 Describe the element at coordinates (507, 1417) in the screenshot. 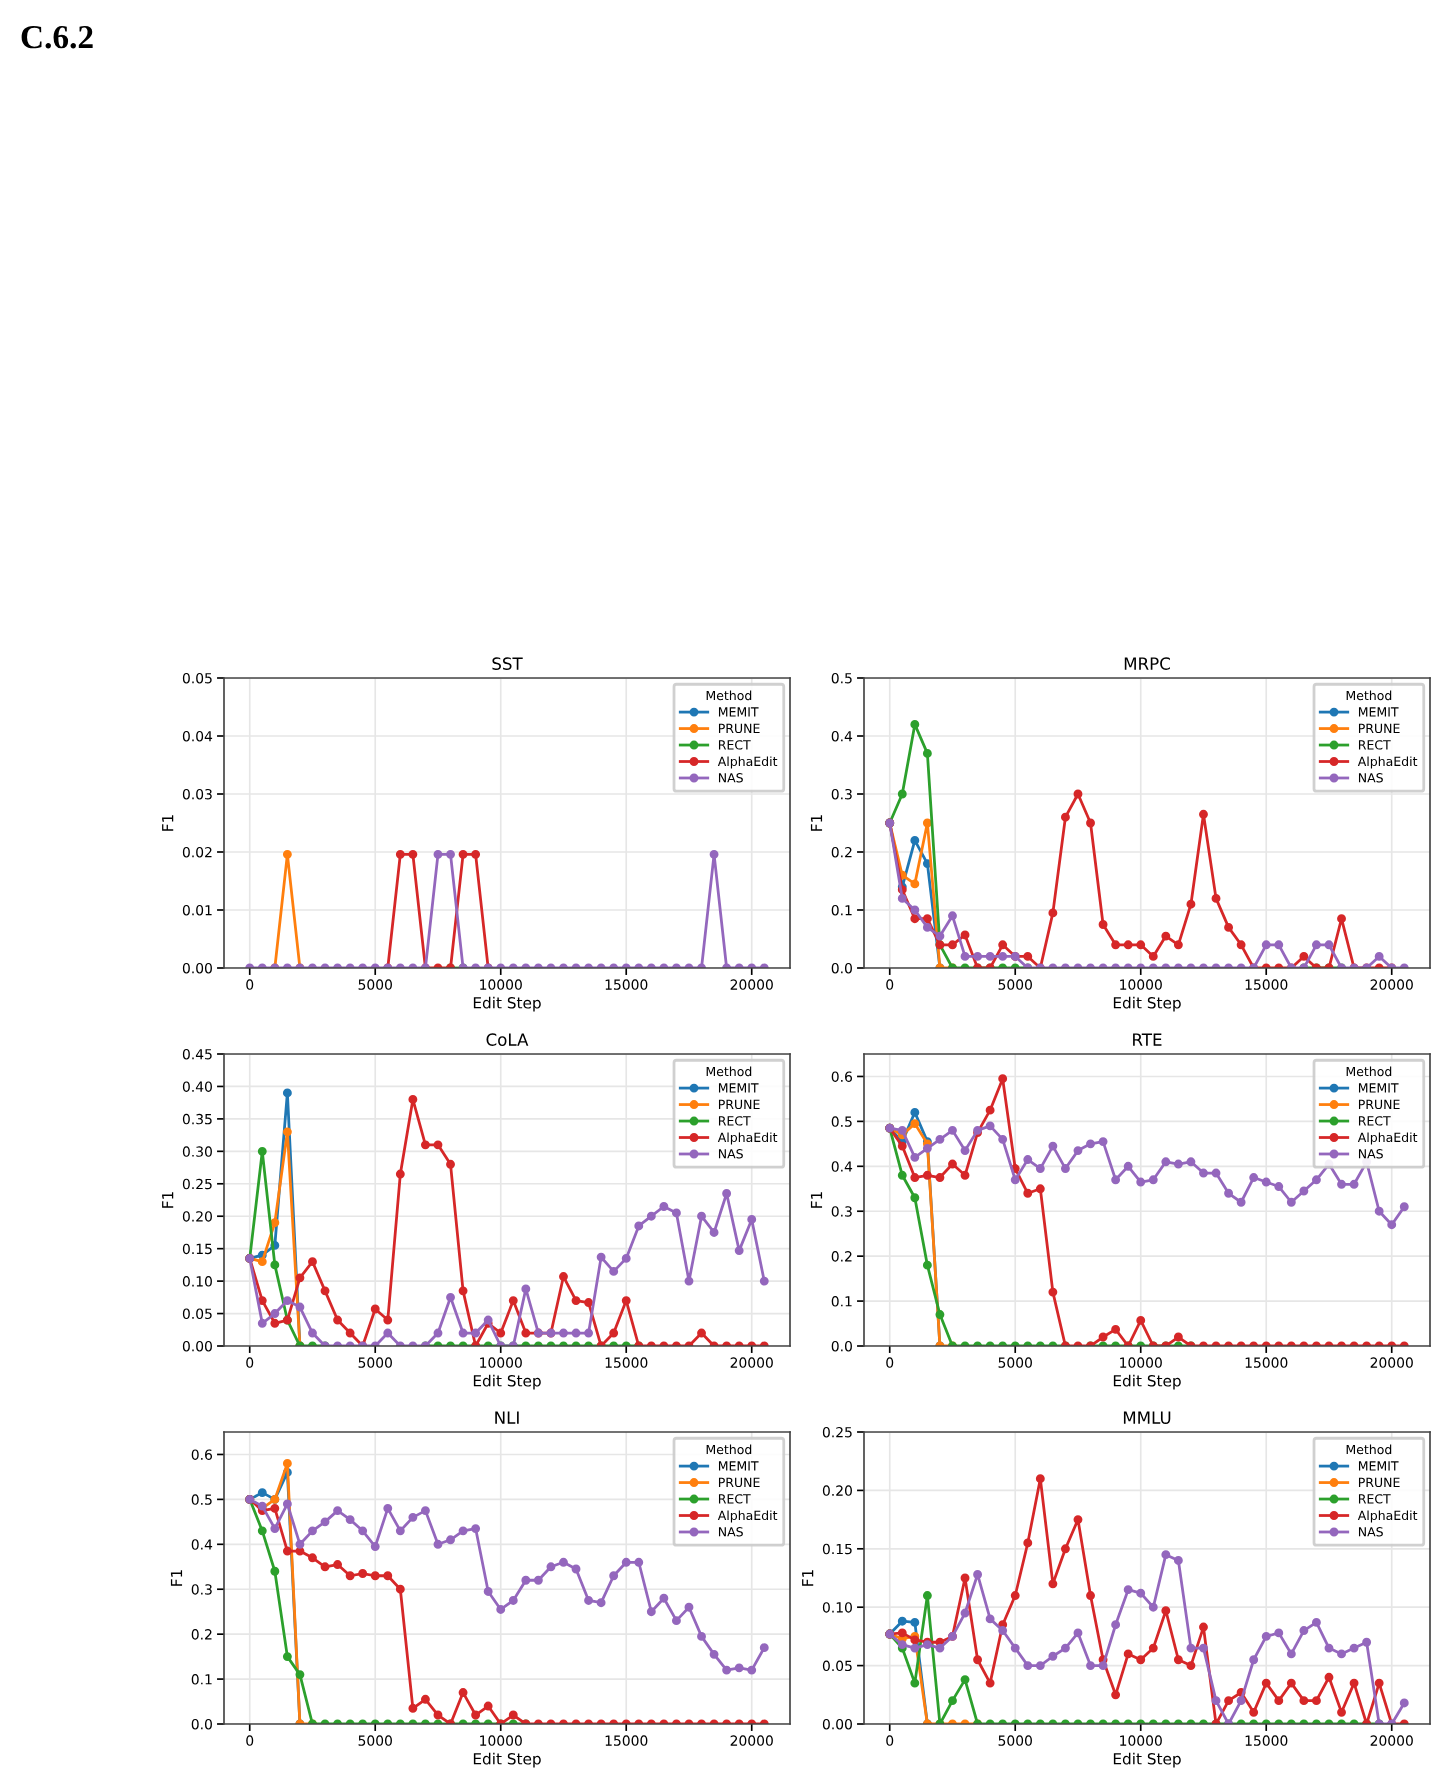

I see `chart-title: NLI` at that location.